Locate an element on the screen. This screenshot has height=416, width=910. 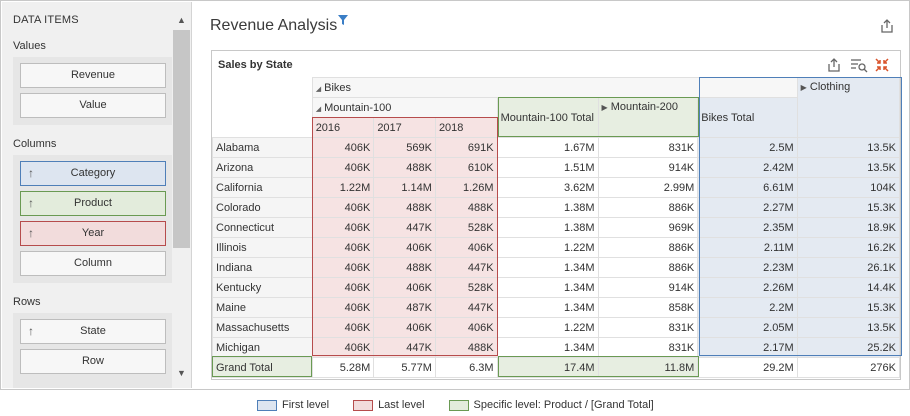
table-cell: 1.38M is located at coordinates (547, 207).